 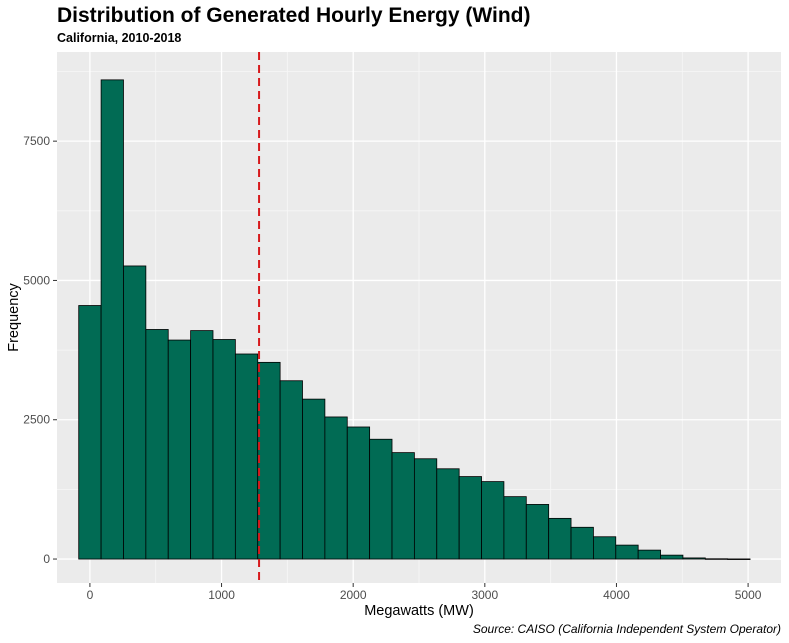 I want to click on y-tick-label: 5000, so click(x=36, y=280).